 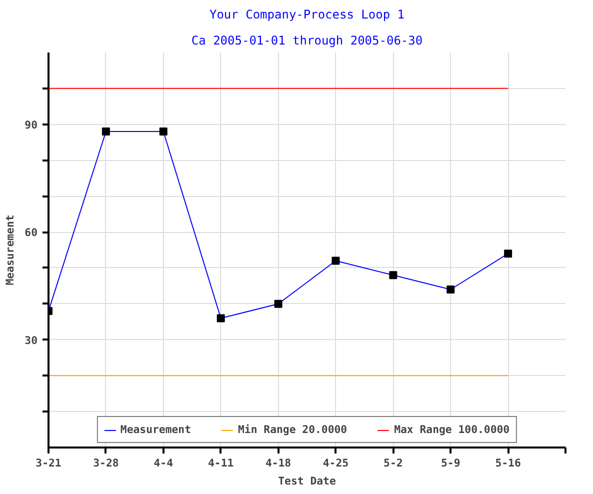 What do you see at coordinates (307, 15) in the screenshot?
I see `chart-title: Your Company-Process Loop 1` at bounding box center [307, 15].